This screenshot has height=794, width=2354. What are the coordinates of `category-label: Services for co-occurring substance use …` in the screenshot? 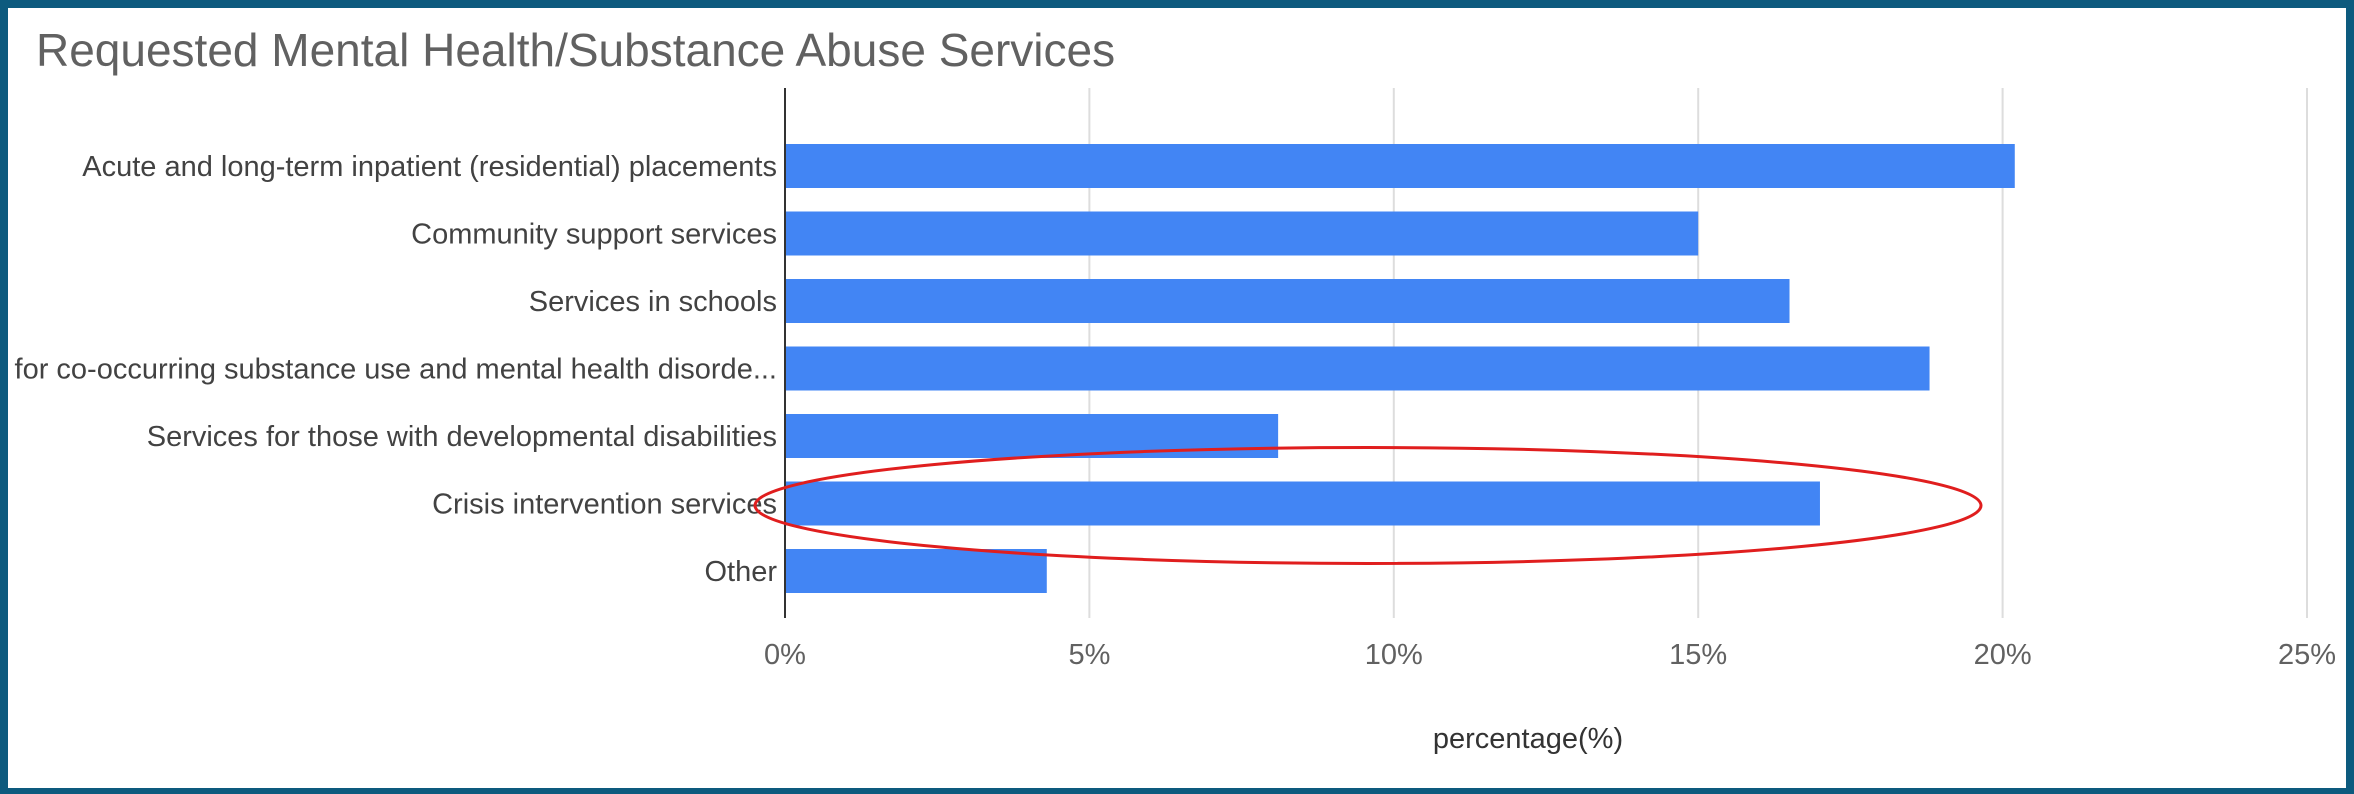 It's located at (392, 370).